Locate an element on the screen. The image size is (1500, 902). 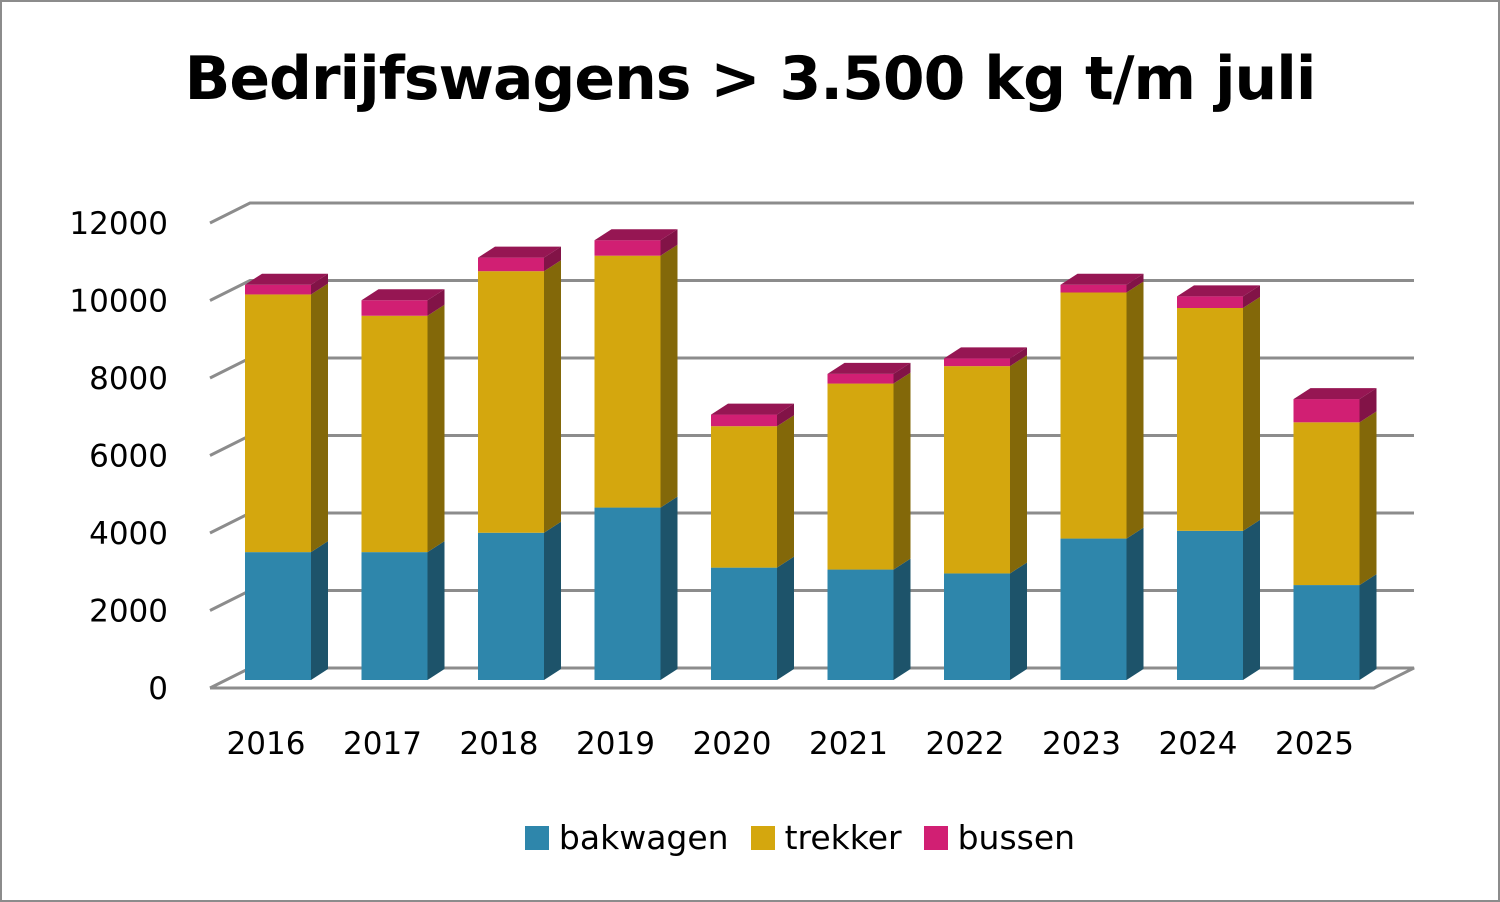
y-axis-ticks: 0 2000 4000 6000 8000 10000 12000 is located at coordinates (118, 456).